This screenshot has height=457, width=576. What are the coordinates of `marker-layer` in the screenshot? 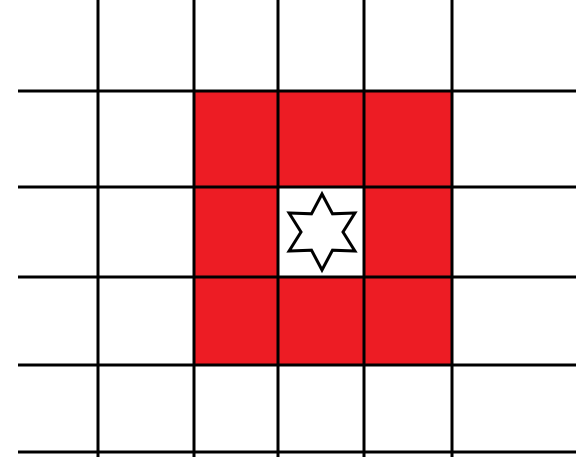 It's located at (322, 232).